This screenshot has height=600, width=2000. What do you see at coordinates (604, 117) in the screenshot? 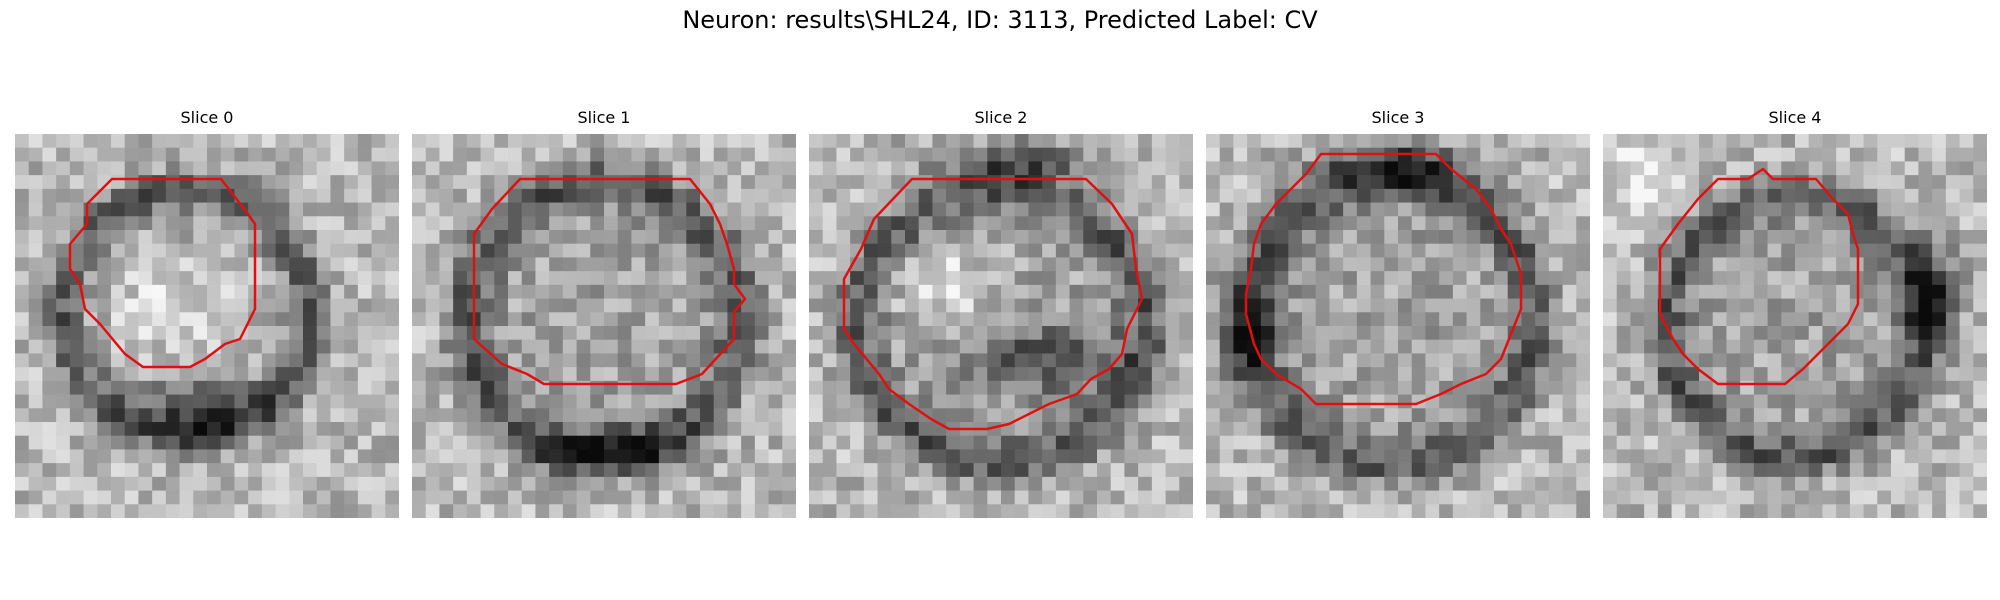
I see `slice-title-1: Slice 1` at bounding box center [604, 117].